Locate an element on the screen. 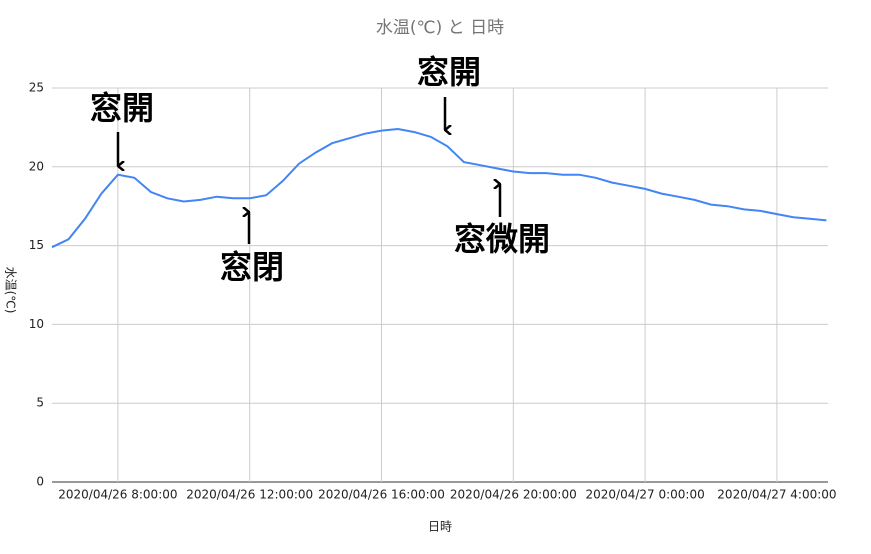 The width and height of the screenshot is (871, 554). y-tick-label: 0 is located at coordinates (40, 482).